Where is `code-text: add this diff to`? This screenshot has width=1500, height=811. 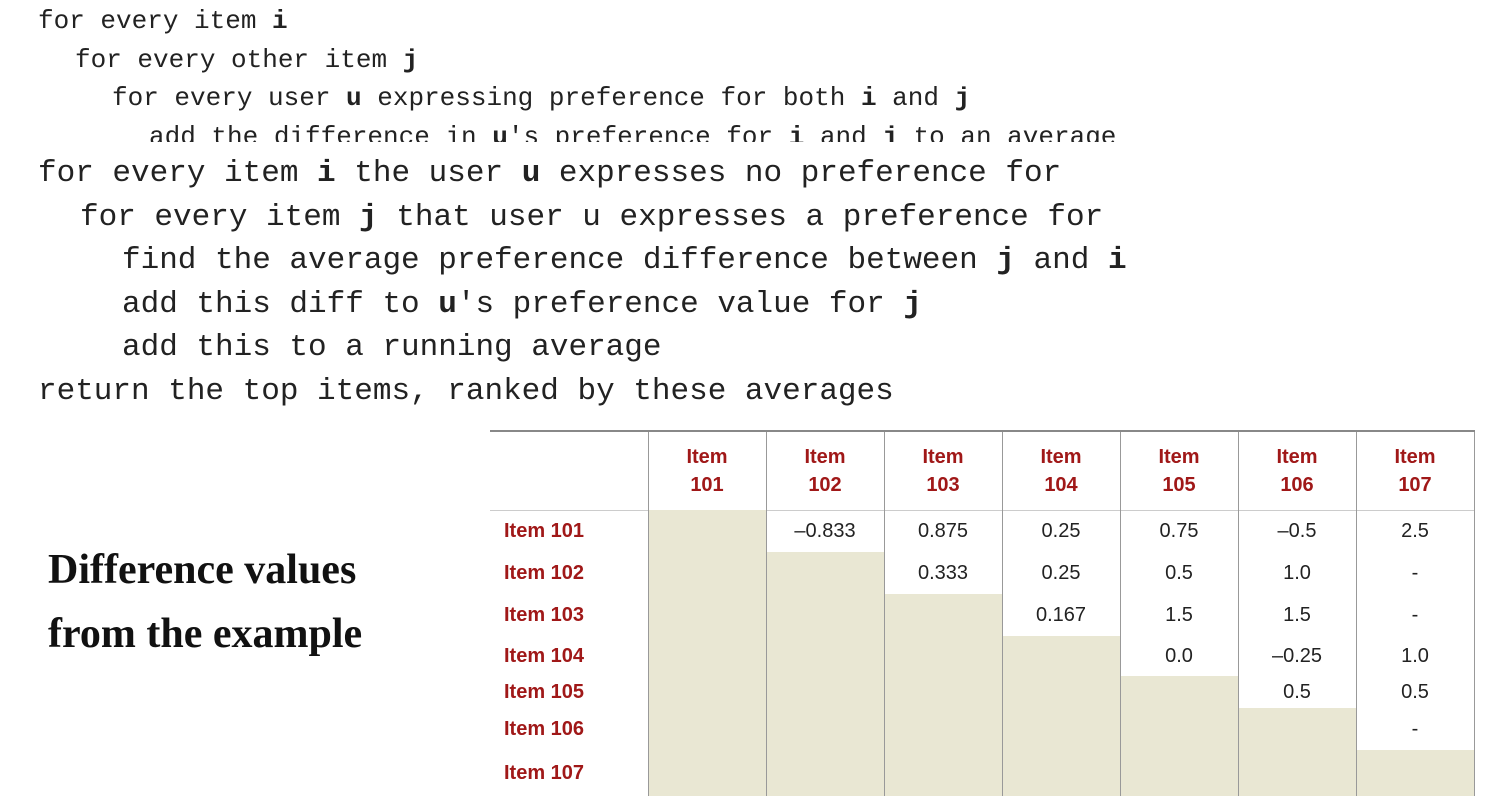
code-text: add this diff to is located at coordinates (280, 304).